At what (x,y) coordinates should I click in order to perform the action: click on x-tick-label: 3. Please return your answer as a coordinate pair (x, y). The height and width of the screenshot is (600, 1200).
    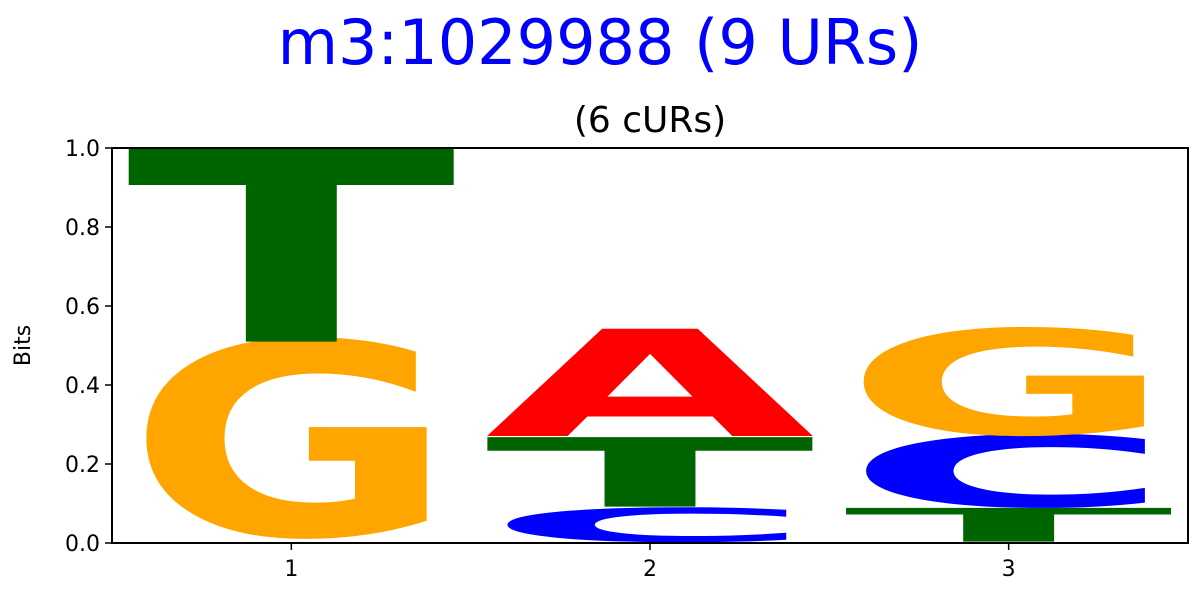
    Looking at the image, I should click on (1009, 569).